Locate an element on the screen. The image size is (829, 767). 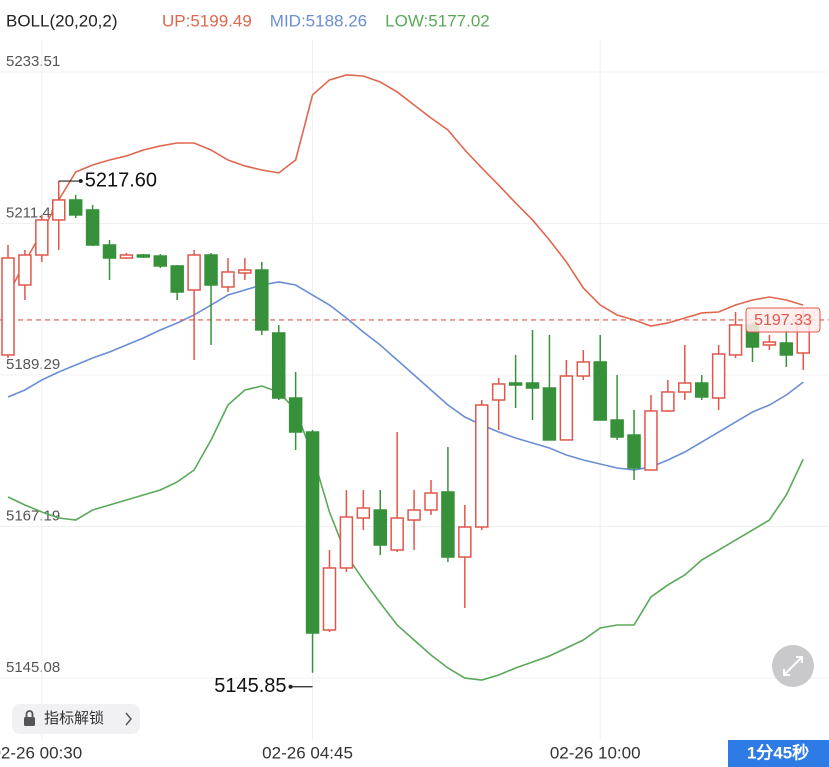
y-tick-label: 5145.08 is located at coordinates (33, 667).